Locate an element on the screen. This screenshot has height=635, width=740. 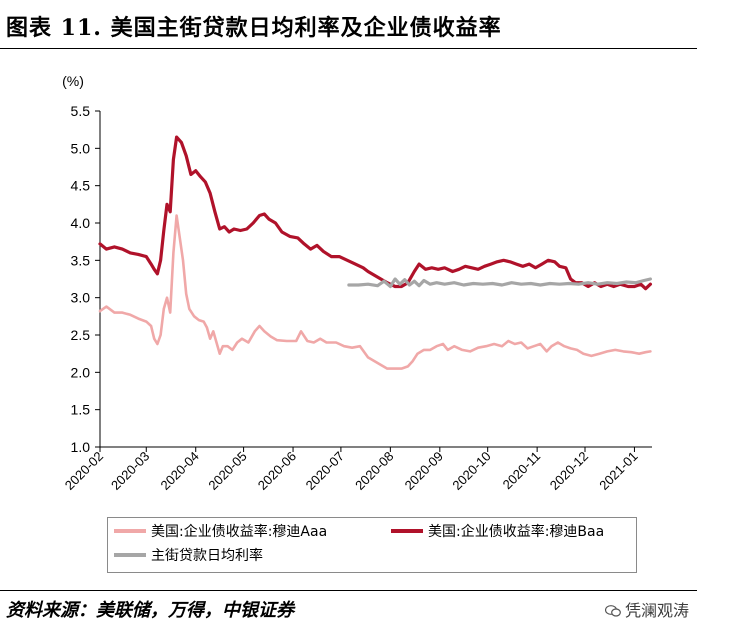
legend-swatch-aaa is located at coordinates (130, 531).